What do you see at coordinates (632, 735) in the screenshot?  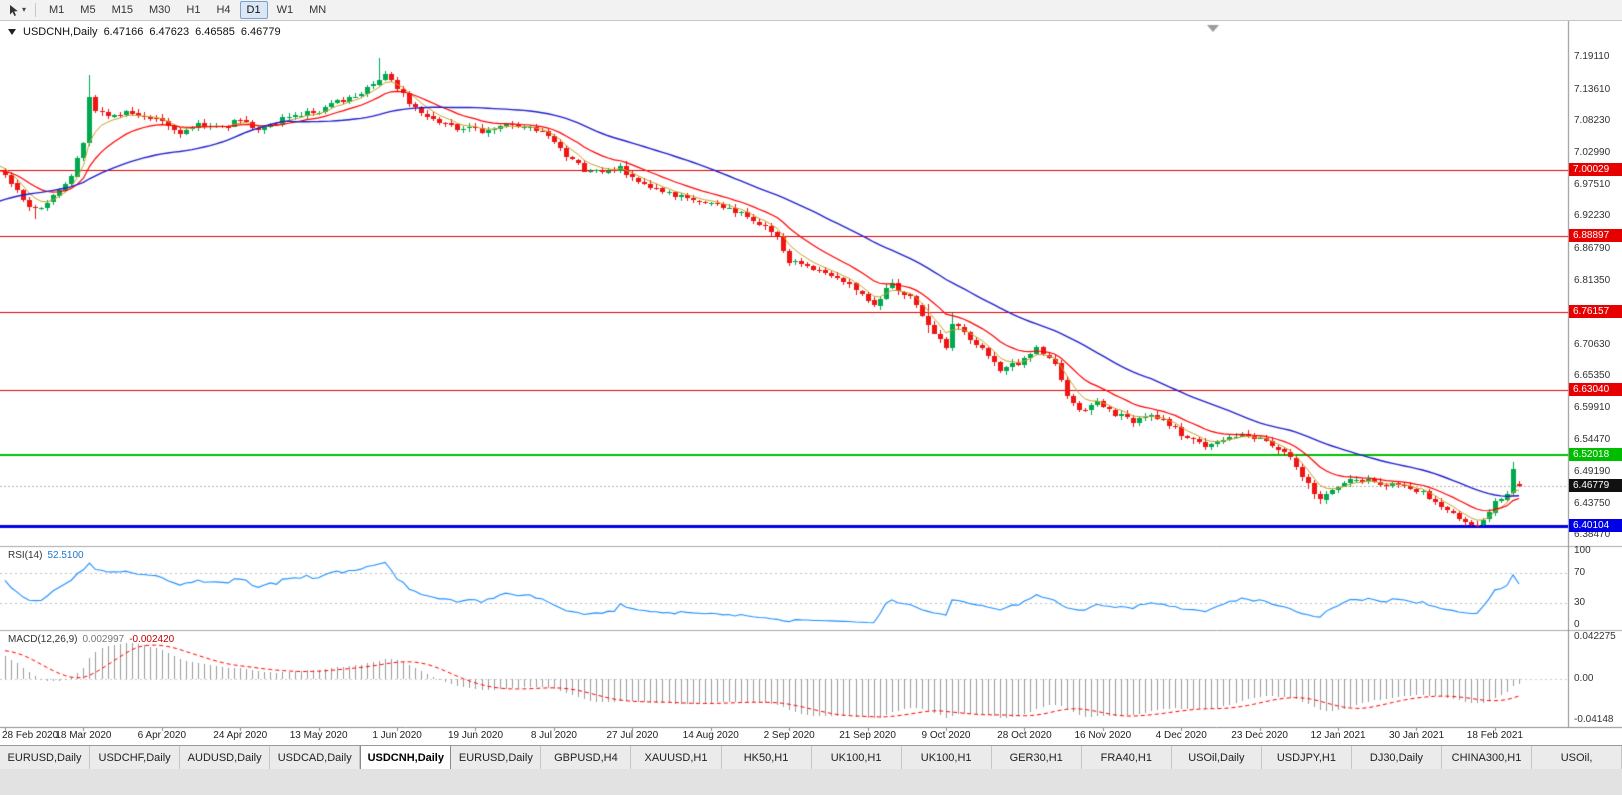 I see `time-scale-label: 27 Jul 2020` at bounding box center [632, 735].